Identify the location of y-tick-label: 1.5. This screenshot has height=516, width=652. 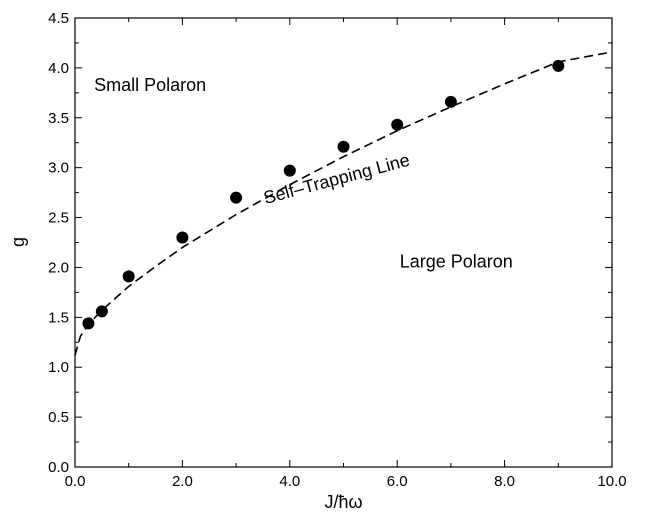
(58, 317).